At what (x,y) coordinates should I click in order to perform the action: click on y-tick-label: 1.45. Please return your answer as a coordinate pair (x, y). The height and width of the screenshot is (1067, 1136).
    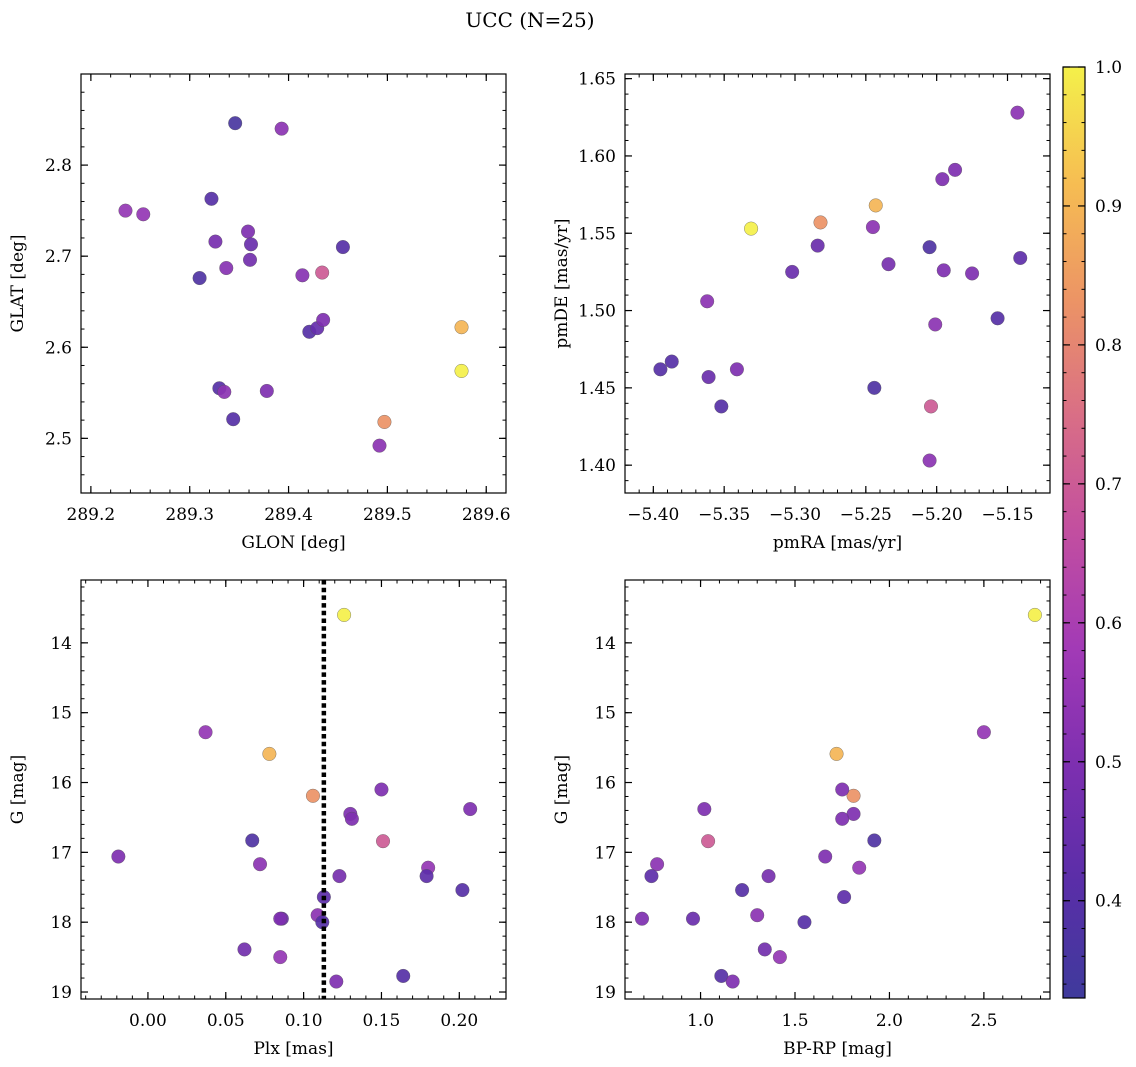
    Looking at the image, I should click on (597, 389).